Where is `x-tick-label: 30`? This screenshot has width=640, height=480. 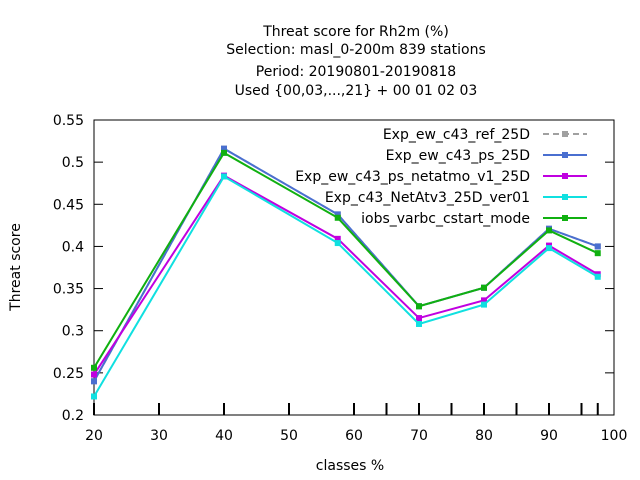 x-tick-label: 30 is located at coordinates (159, 436).